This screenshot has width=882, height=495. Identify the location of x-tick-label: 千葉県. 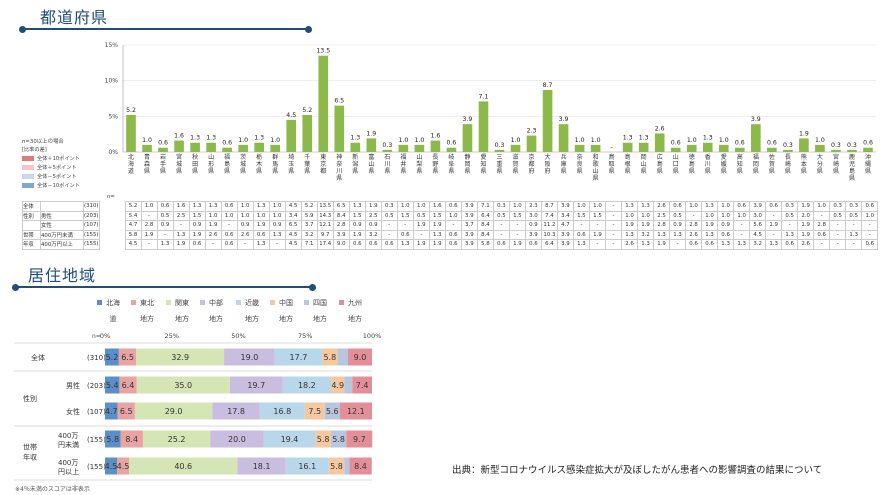
(307, 164).